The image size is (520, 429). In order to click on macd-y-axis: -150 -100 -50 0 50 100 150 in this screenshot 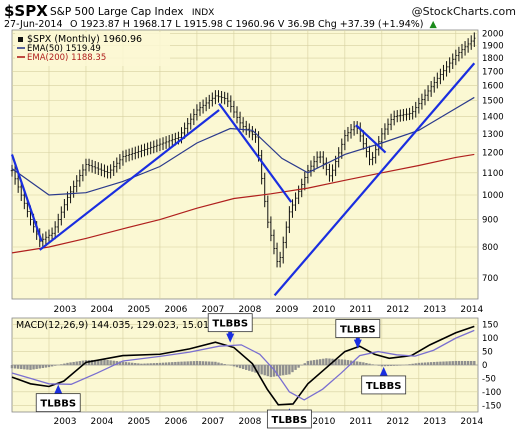, I will do `click(491, 366)`.